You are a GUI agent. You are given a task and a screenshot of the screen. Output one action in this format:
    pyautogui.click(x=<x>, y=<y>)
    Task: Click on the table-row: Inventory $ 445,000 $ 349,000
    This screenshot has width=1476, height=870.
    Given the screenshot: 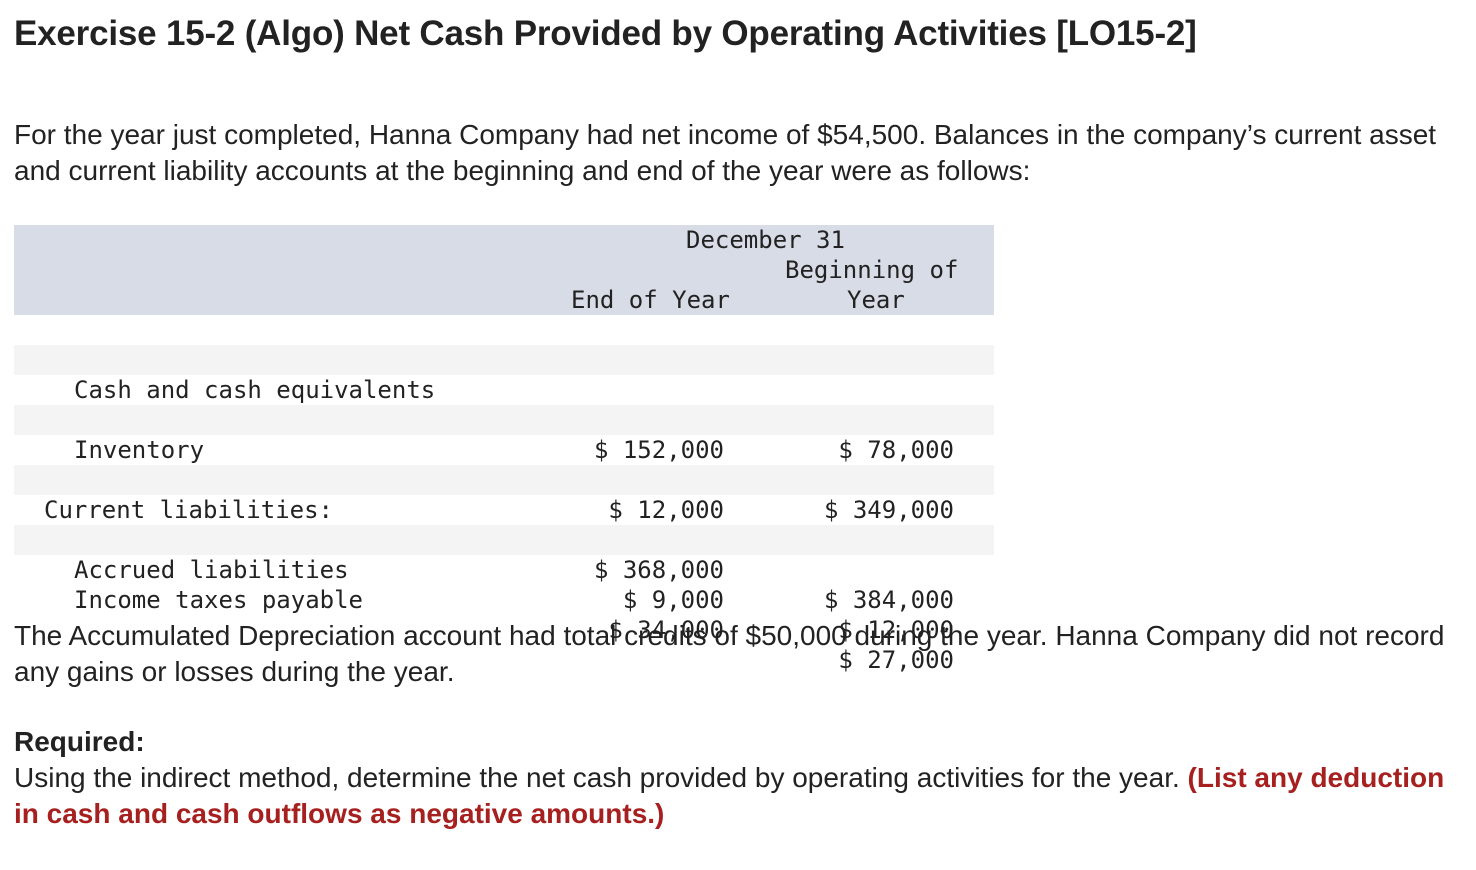 What is the action you would take?
    pyautogui.click(x=504, y=464)
    